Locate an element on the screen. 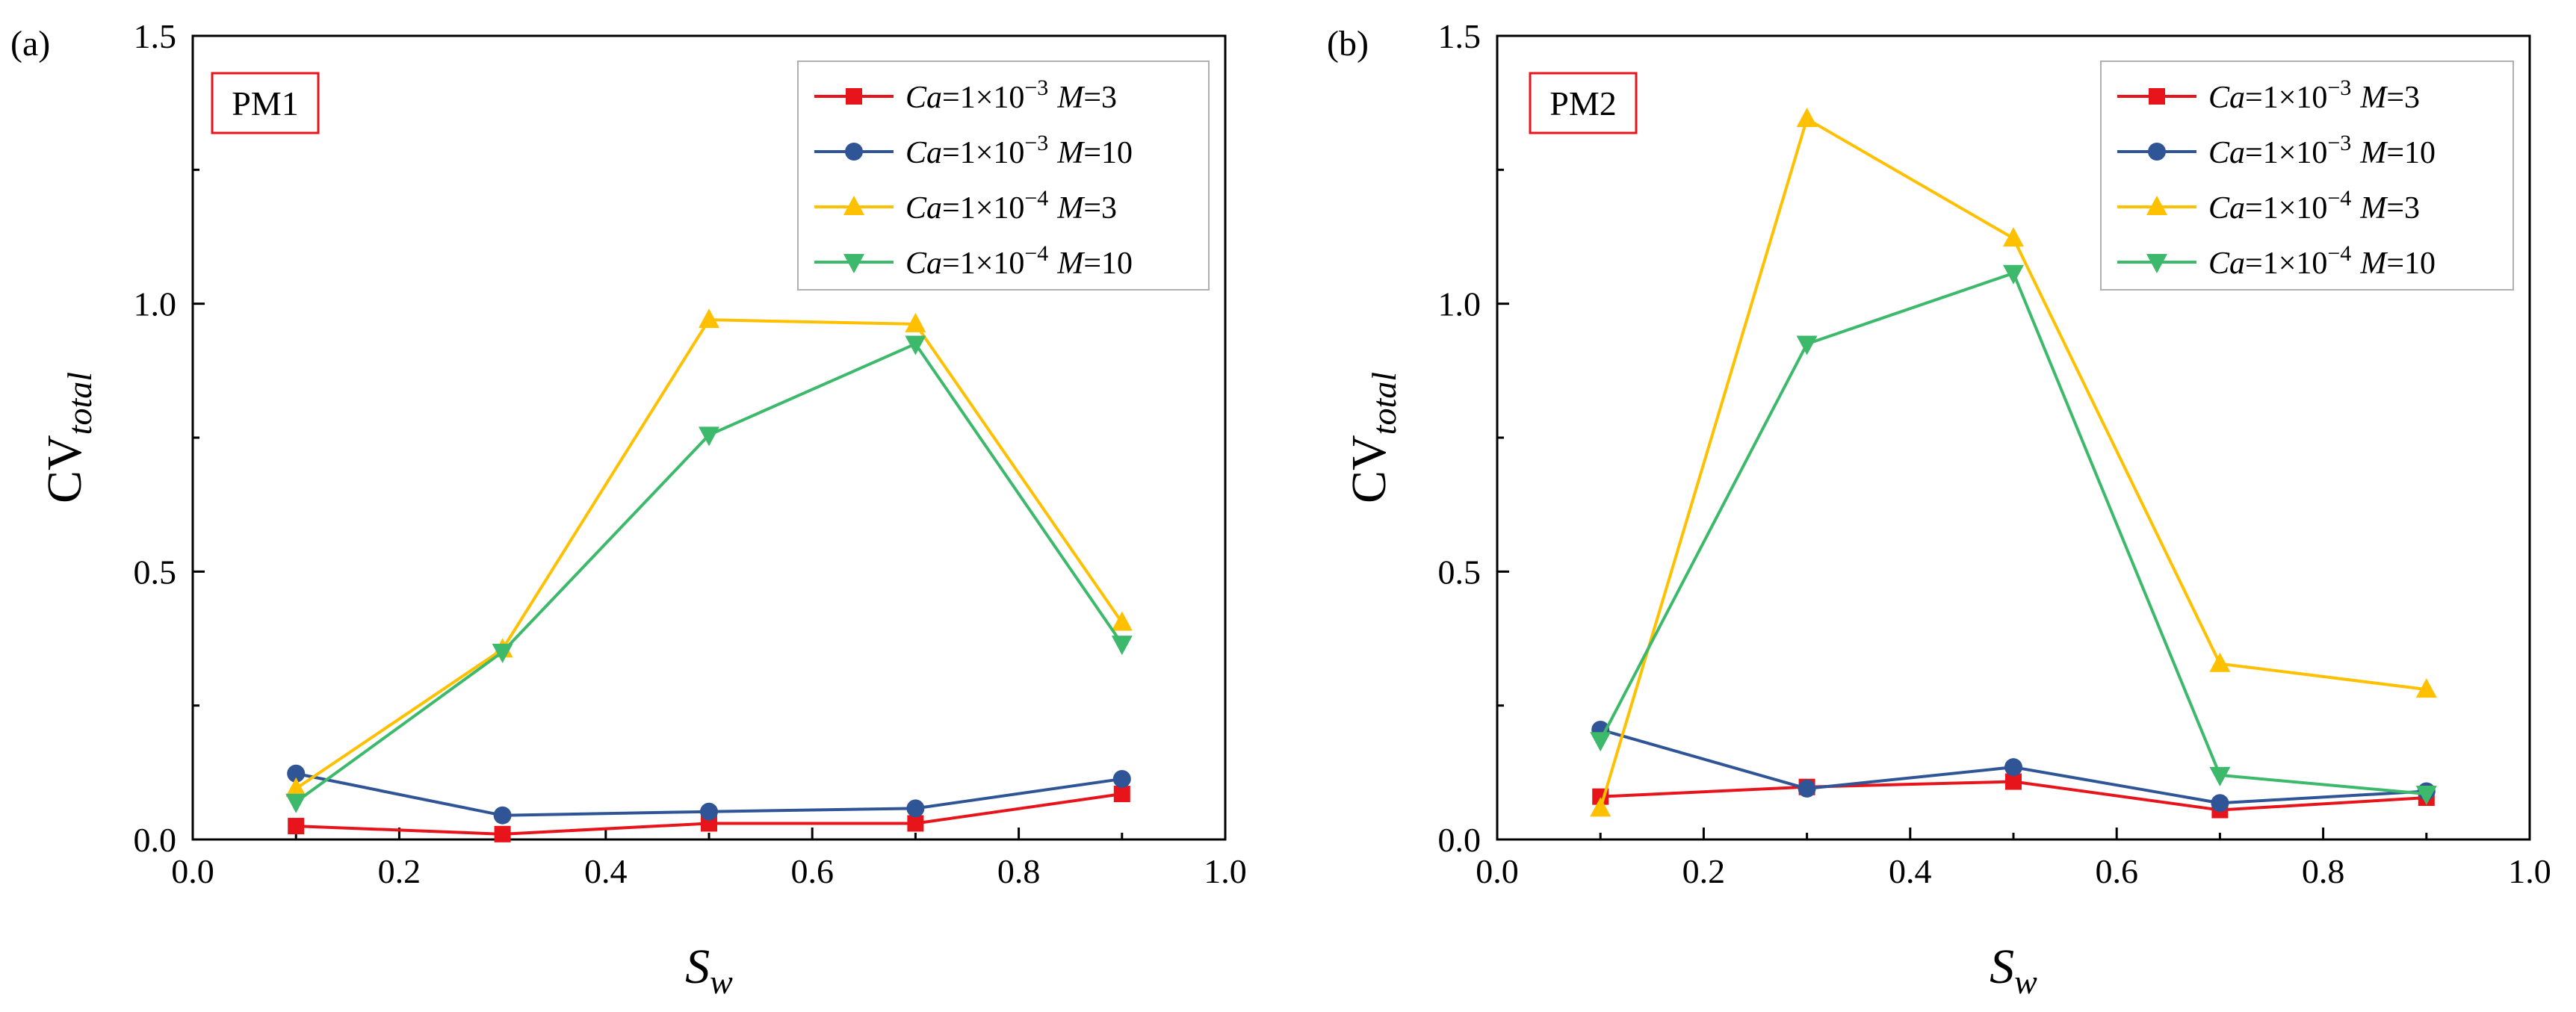 The height and width of the screenshot is (1012, 2576). legend-label: Ca=1×10−3 M=10 is located at coordinates (2322, 150).